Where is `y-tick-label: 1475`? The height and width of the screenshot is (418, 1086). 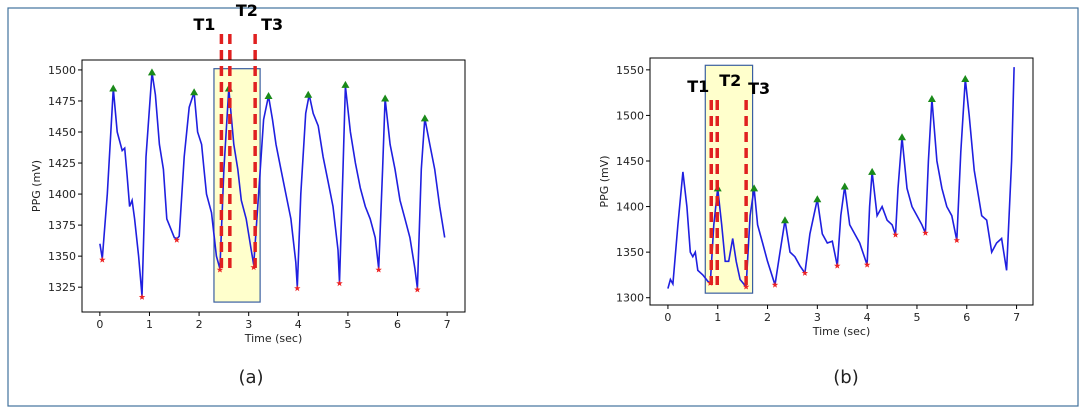
y-tick-label: 1475 is located at coordinates (62, 101).